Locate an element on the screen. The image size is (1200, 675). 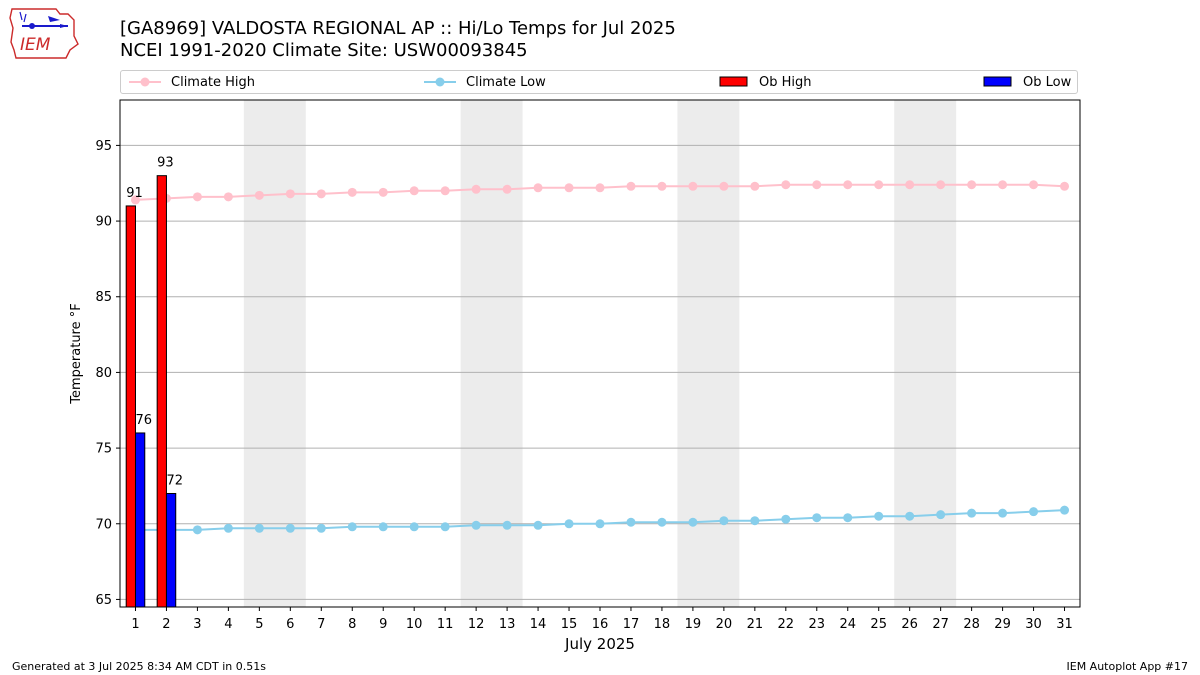
y-tick-label: 70 is located at coordinates (103, 524).